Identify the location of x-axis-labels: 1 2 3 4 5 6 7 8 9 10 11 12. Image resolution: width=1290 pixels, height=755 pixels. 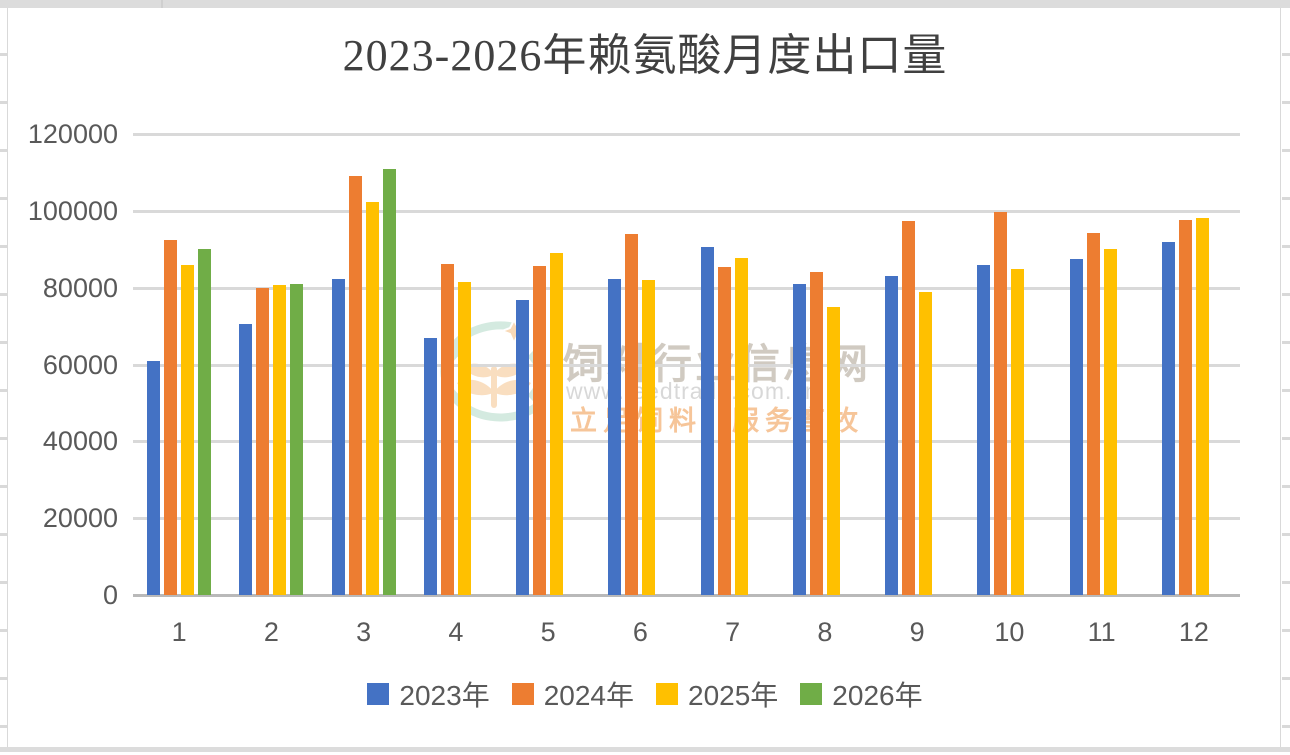
(686, 632).